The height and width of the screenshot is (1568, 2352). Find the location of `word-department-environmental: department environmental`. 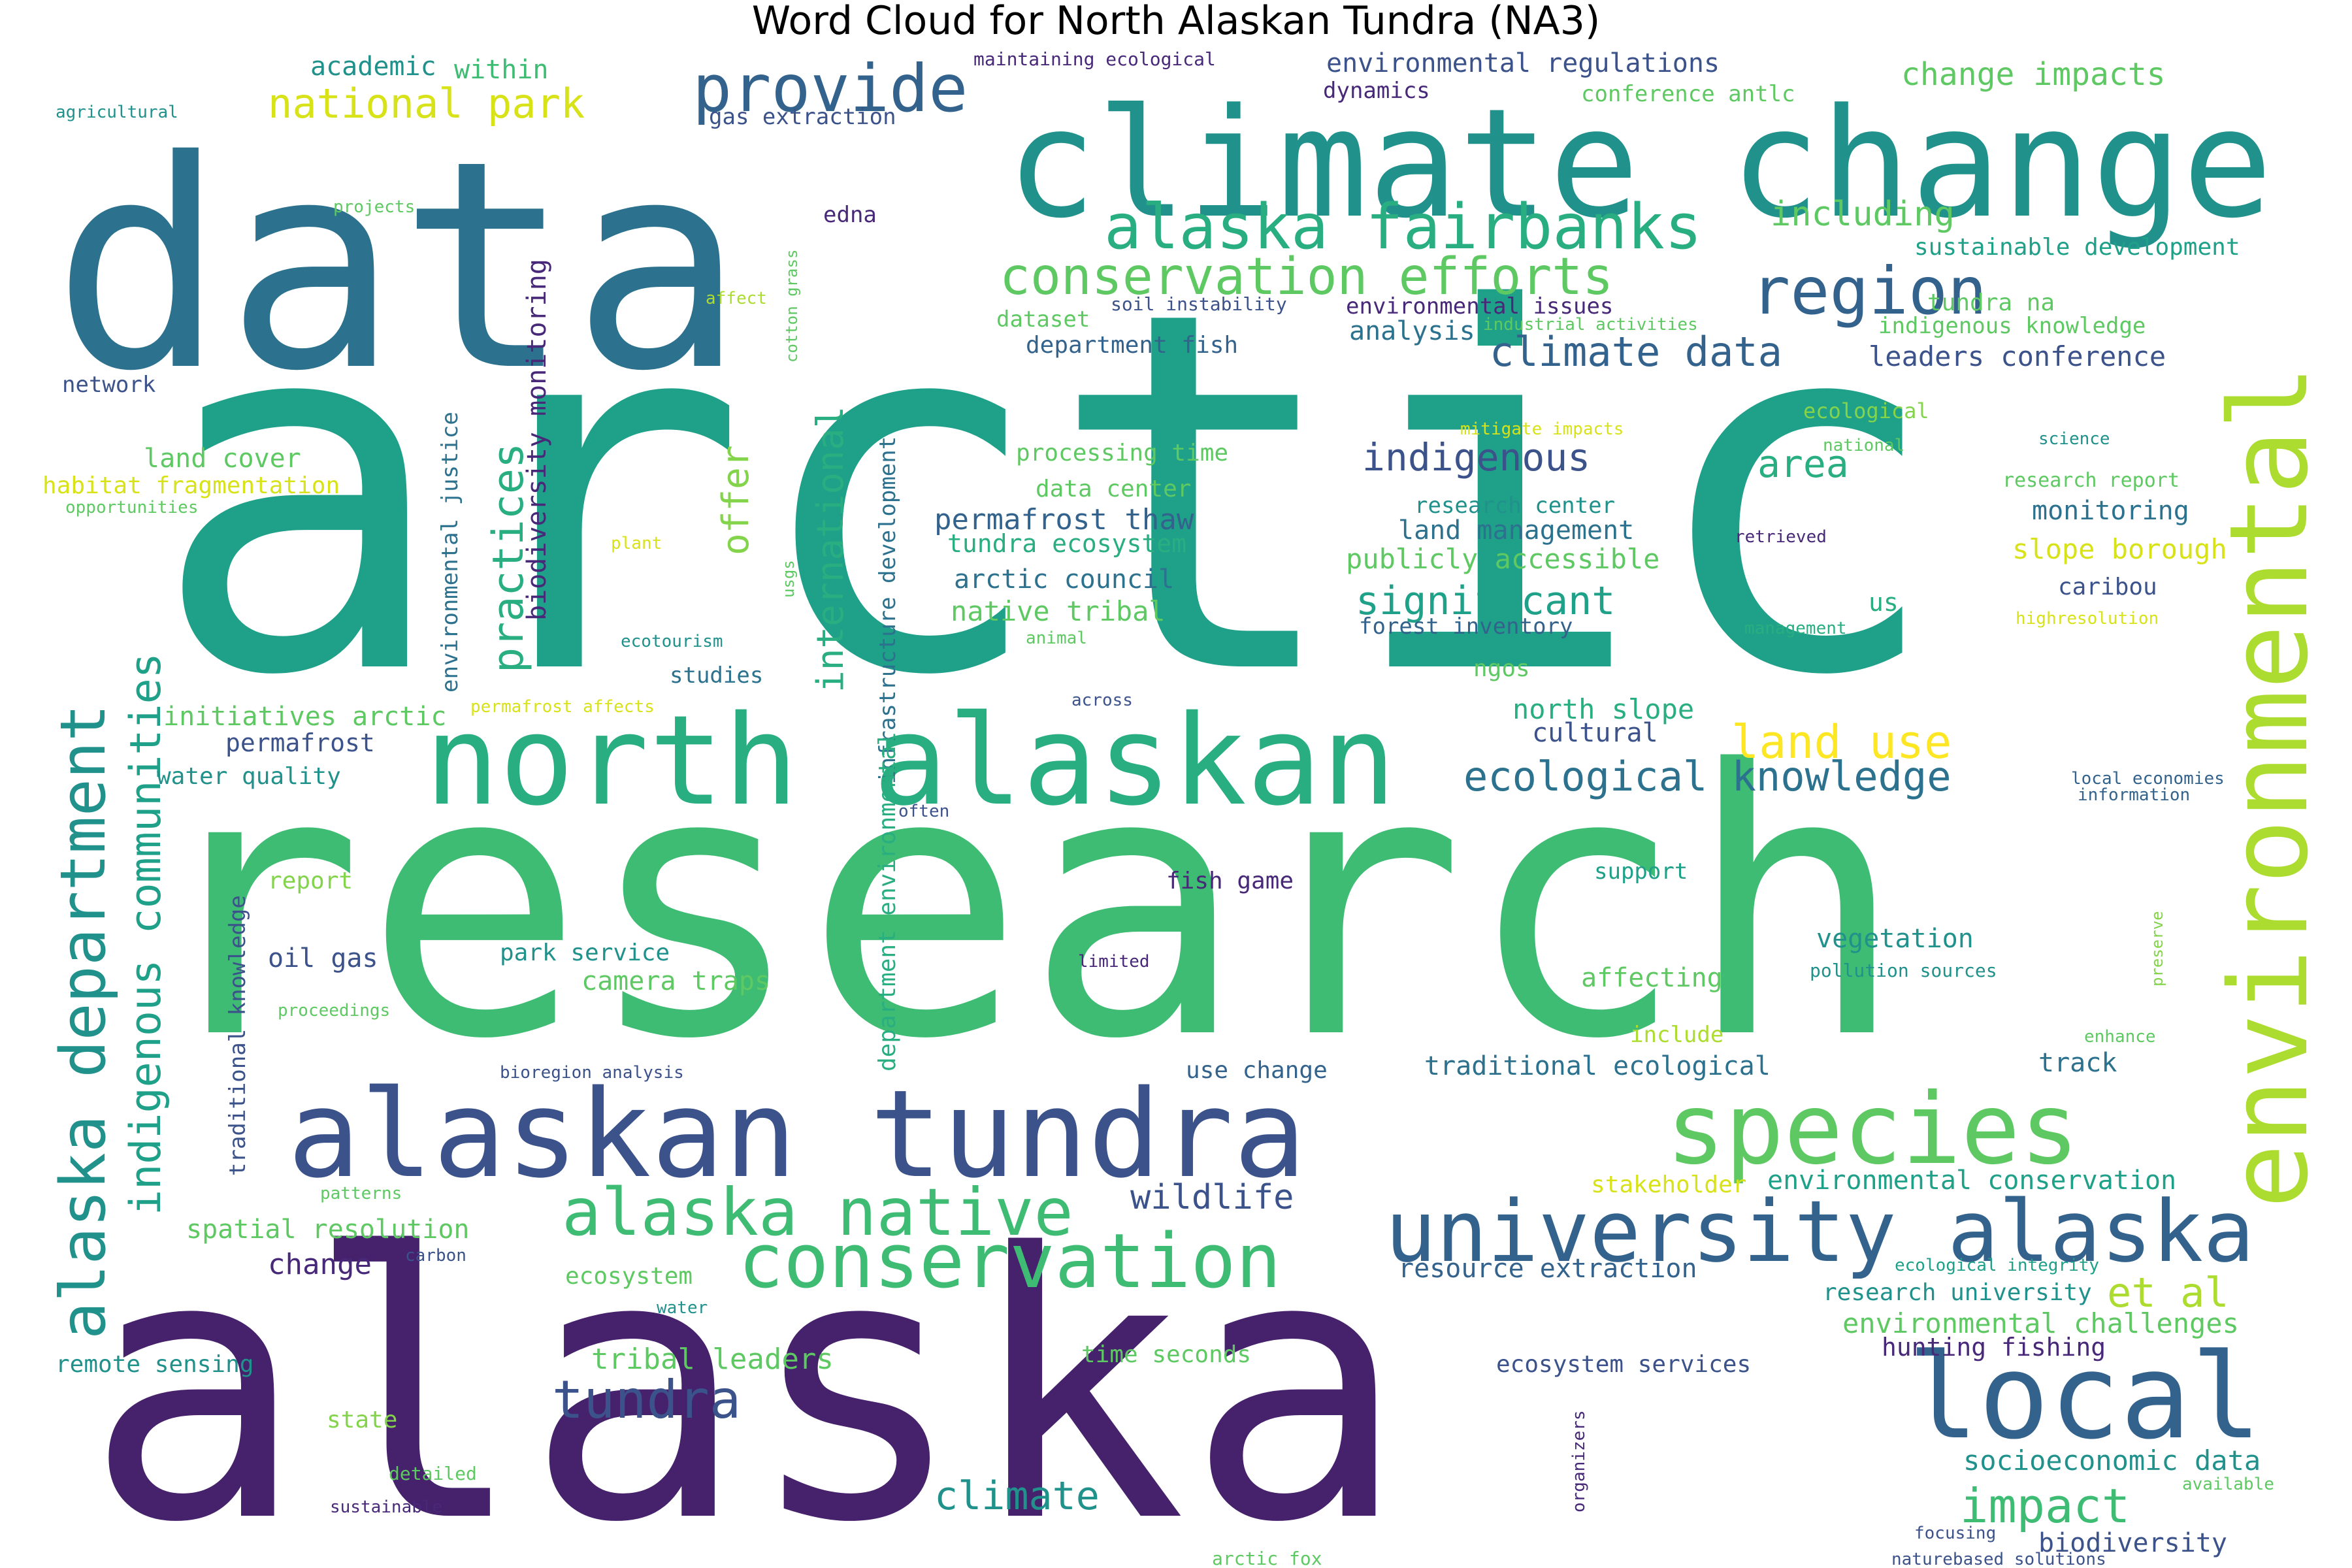

word-department-environmental: department environmental is located at coordinates (887, 901).